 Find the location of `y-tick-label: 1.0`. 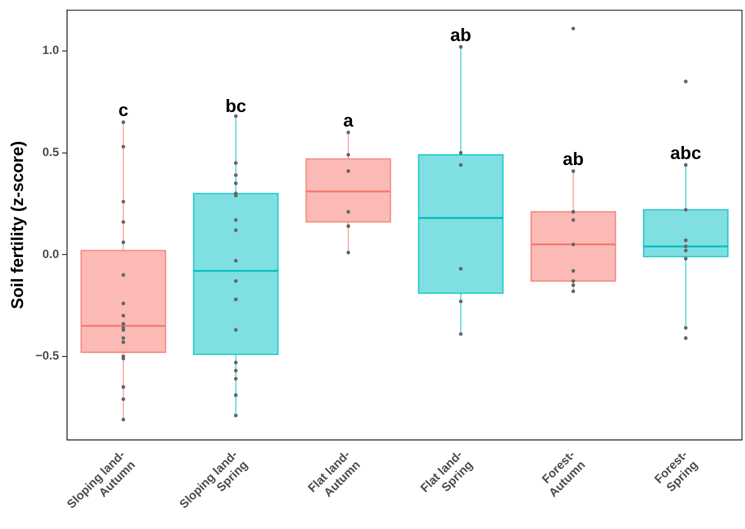

y-tick-label: 1.0 is located at coordinates (51, 50).